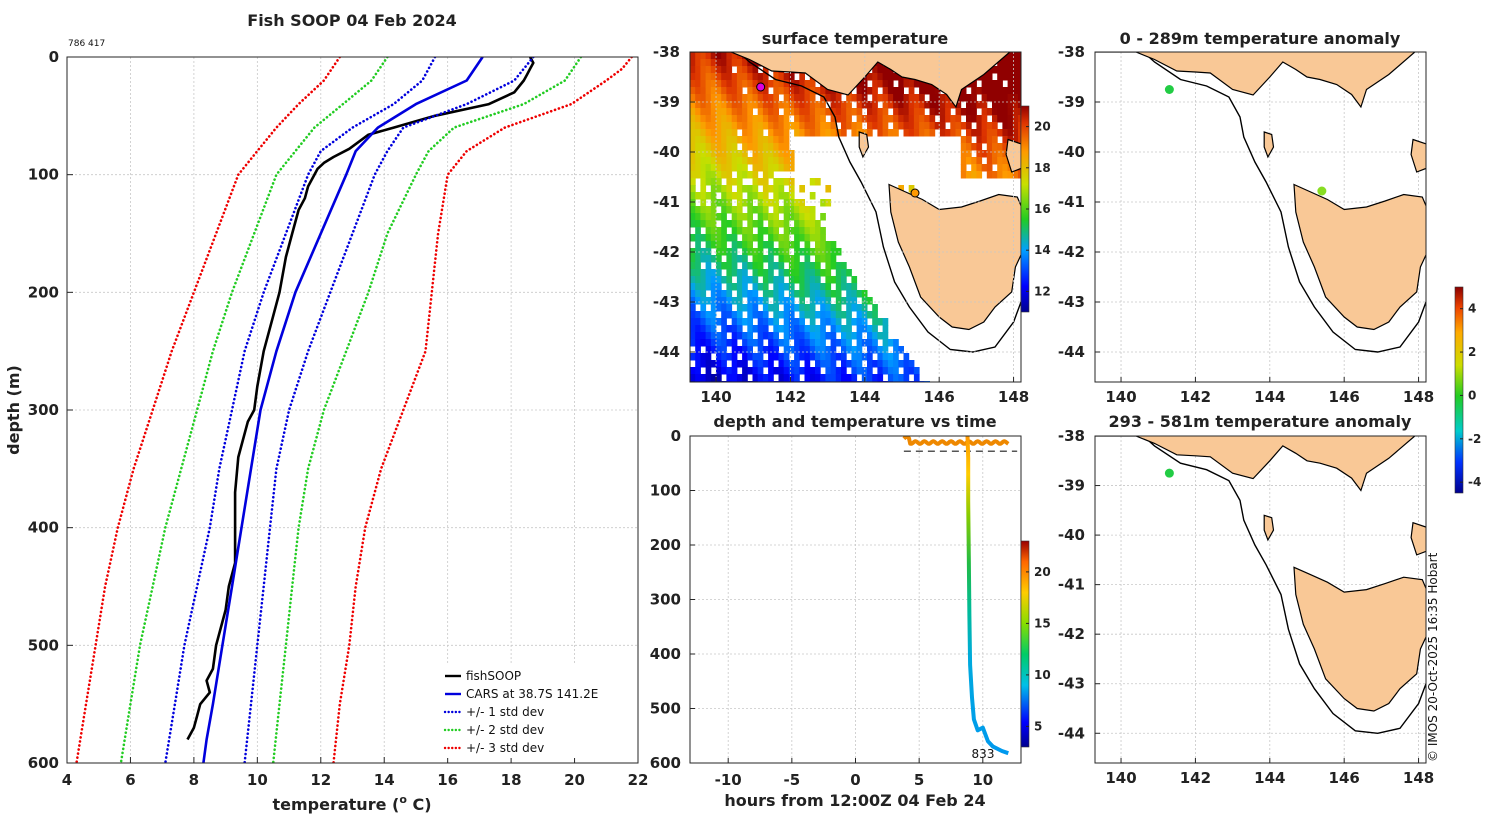 The width and height of the screenshot is (1500, 820). Describe the element at coordinates (666, 352) in the screenshot. I see `sst-lat-tick-label: -44` at that location.